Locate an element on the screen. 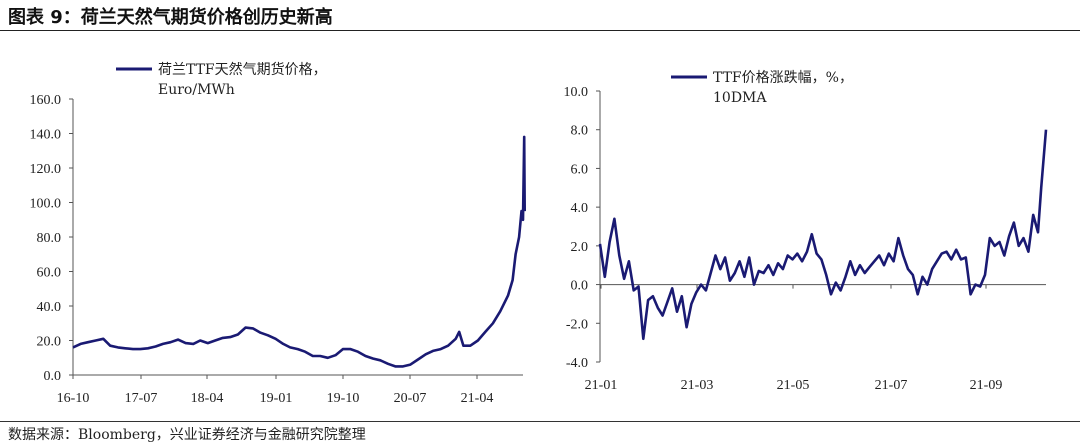 The width and height of the screenshot is (1080, 447). legend-label: 荷兰TTF天然气期货价格， is located at coordinates (242, 69).